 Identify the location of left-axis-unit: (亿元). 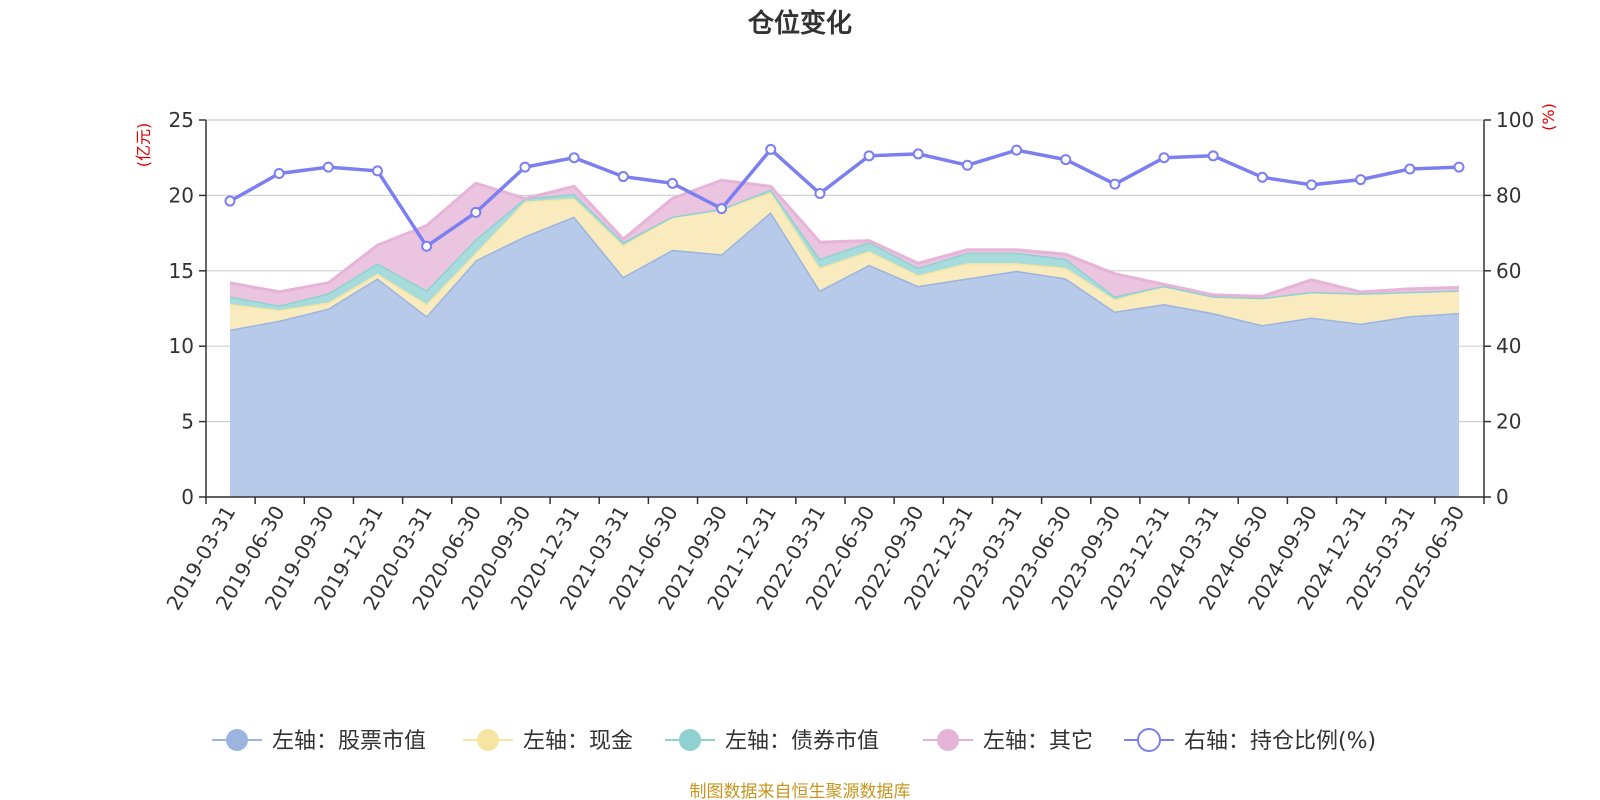
(143, 145).